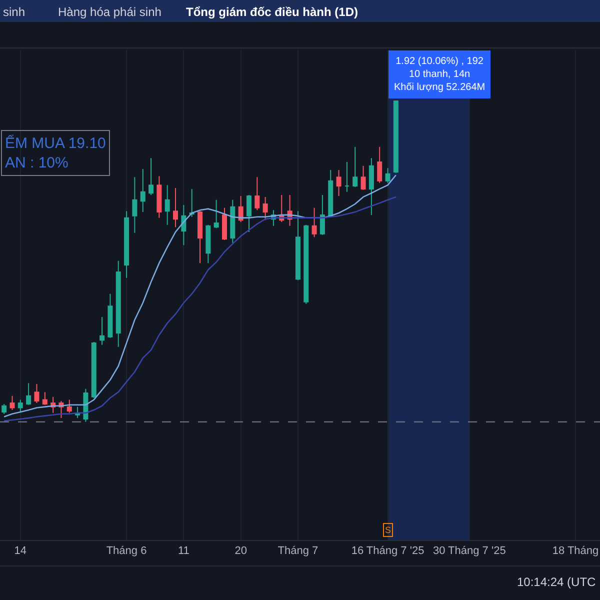 Image resolution: width=600 pixels, height=600 pixels. What do you see at coordinates (440, 74) in the screenshot?
I see `annotation: 1.92 (10.06%) , 192 10 thanh, 14n Khối lượng 52.264M` at bounding box center [440, 74].